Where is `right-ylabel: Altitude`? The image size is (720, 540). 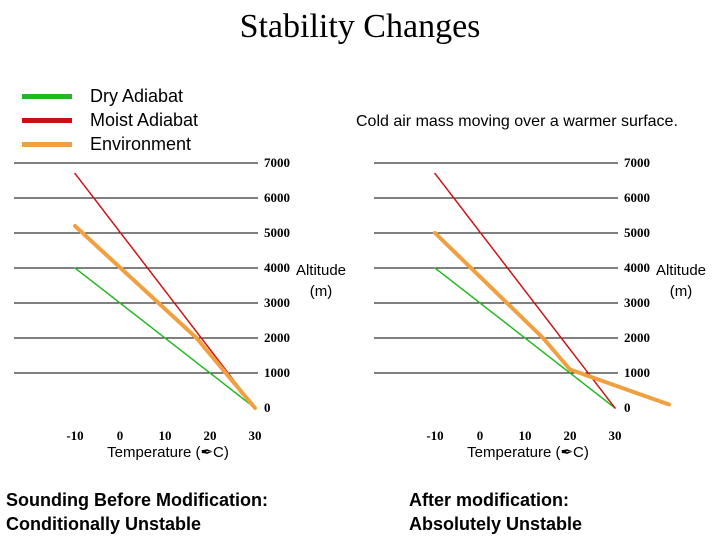 right-ylabel: Altitude is located at coordinates (681, 270).